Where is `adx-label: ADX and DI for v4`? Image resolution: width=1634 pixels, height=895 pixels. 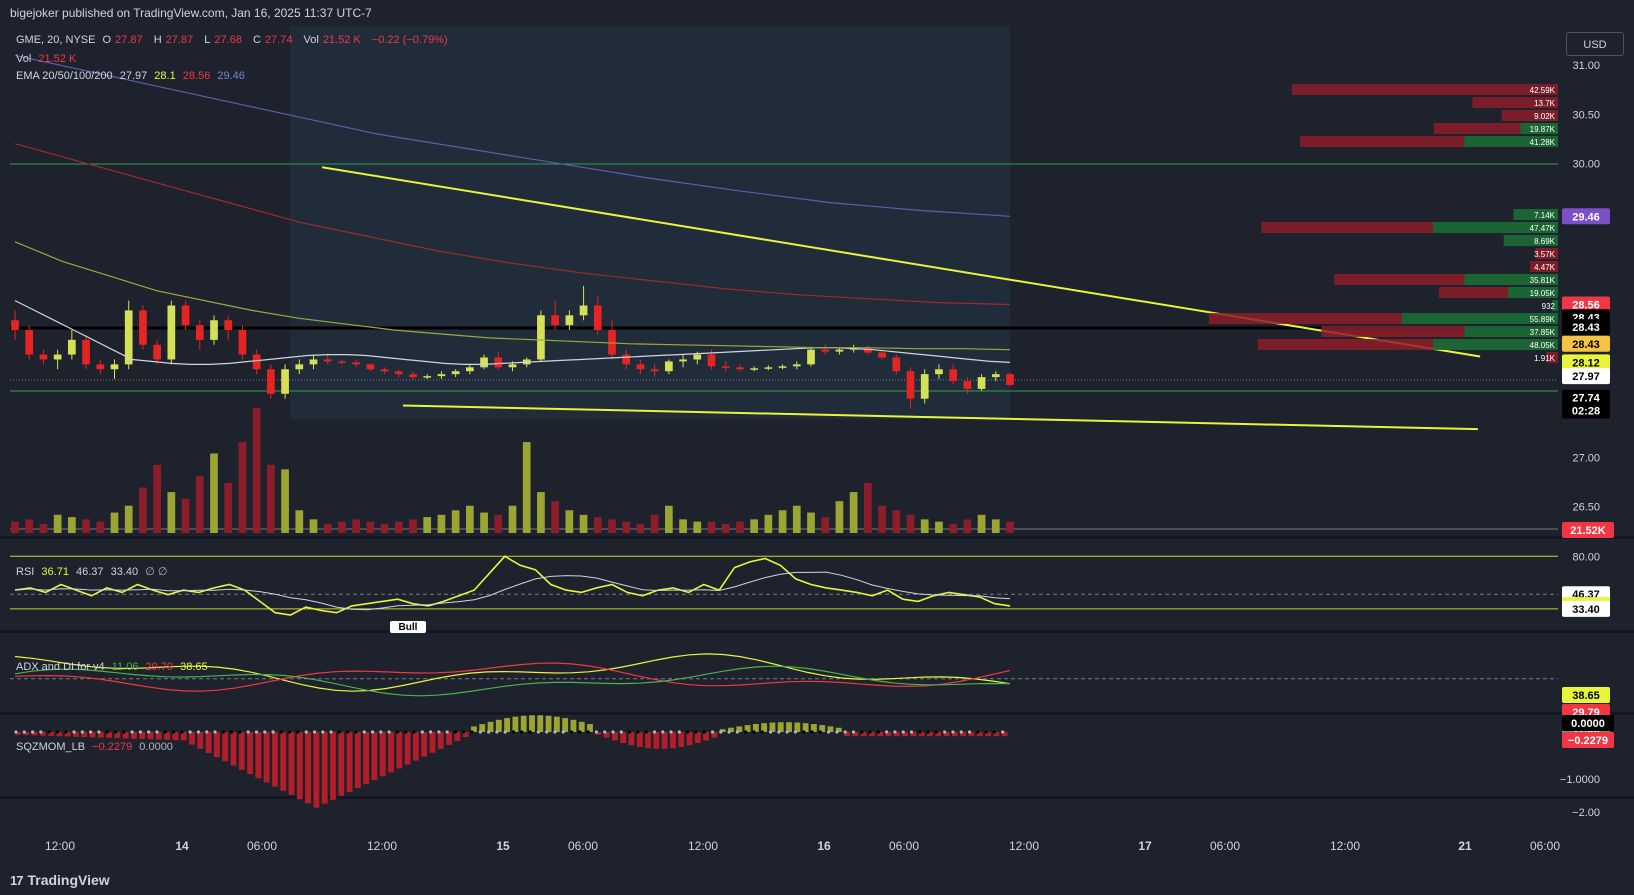 adx-label: ADX and DI for v4 is located at coordinates (60, 667).